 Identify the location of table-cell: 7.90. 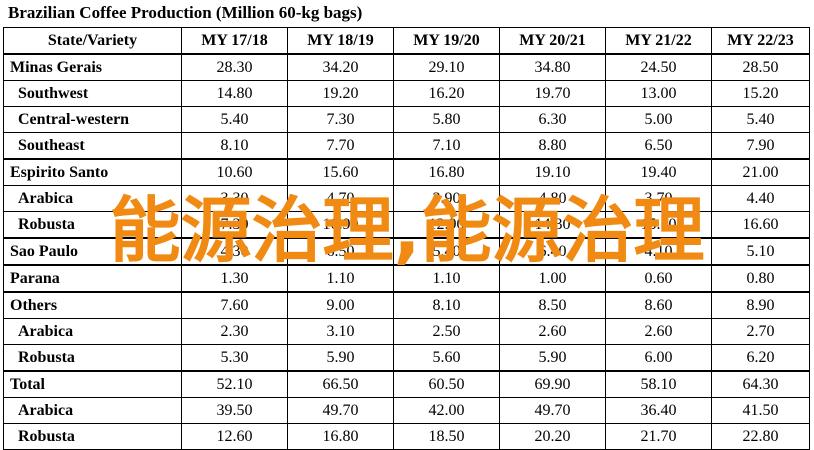
(760, 146).